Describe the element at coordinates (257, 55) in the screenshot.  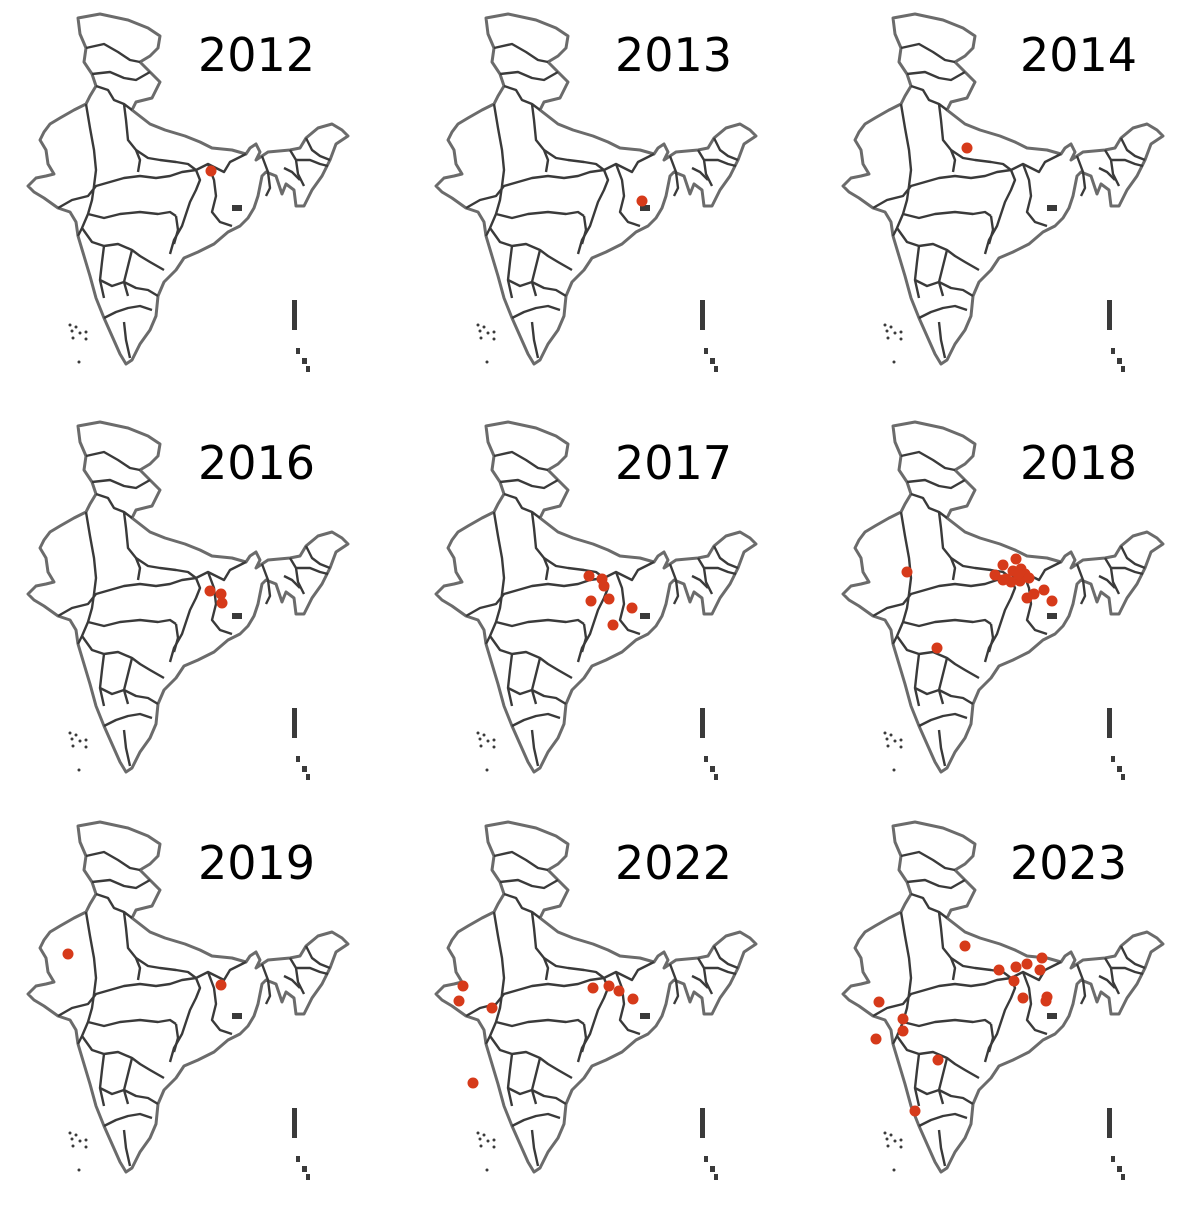
I see `year-label: 2012` at that location.